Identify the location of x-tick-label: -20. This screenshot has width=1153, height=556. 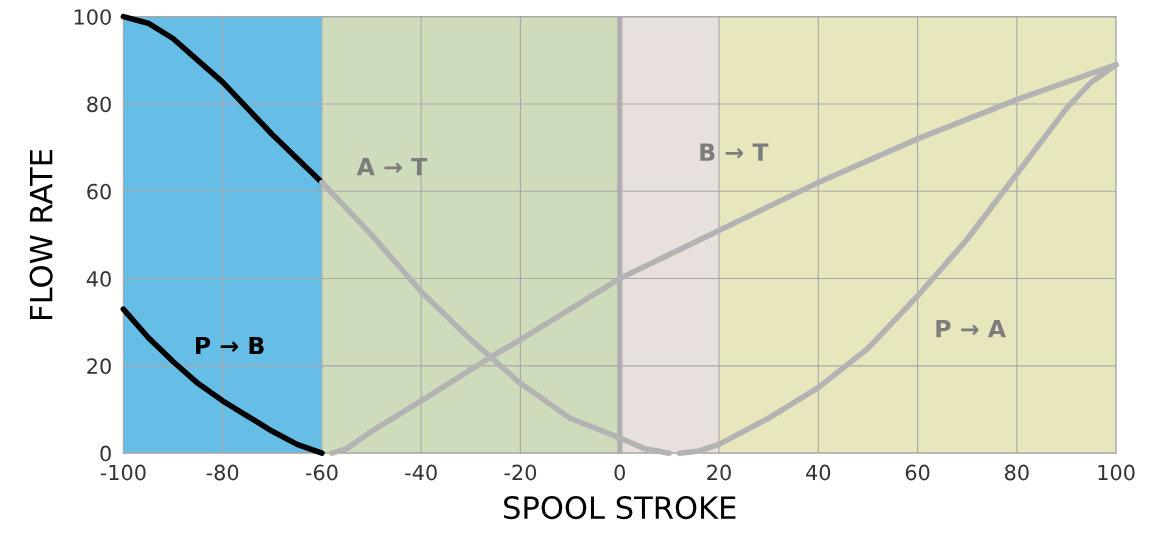
(520, 472).